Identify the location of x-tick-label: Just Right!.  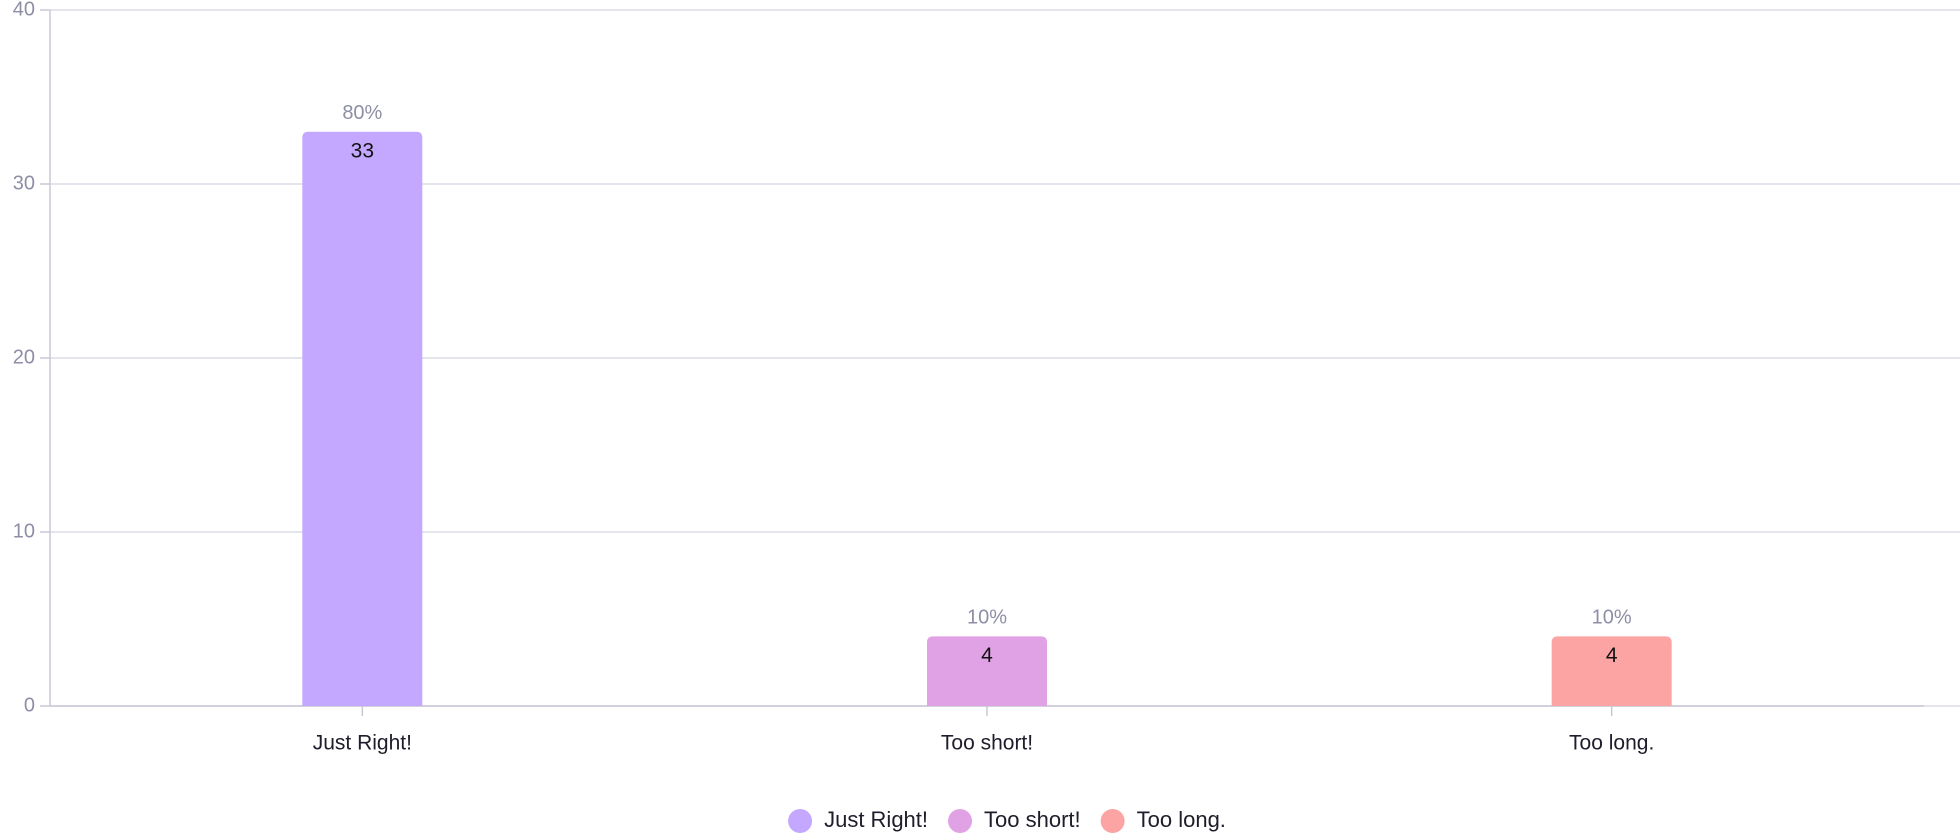
(362, 743).